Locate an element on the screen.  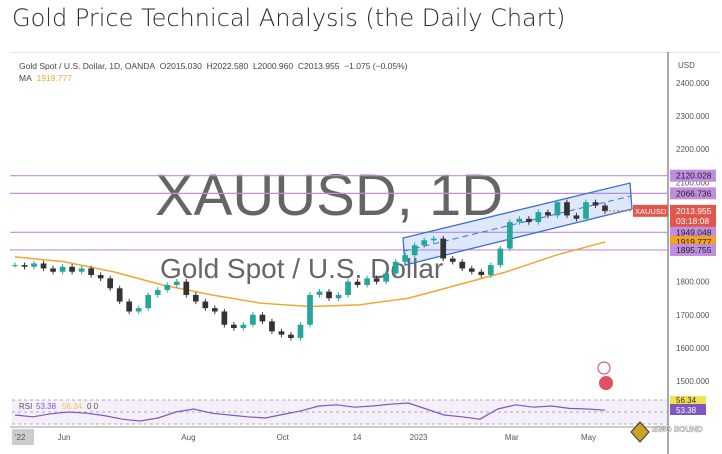
countdown-label: 03:18:08 is located at coordinates (692, 221).